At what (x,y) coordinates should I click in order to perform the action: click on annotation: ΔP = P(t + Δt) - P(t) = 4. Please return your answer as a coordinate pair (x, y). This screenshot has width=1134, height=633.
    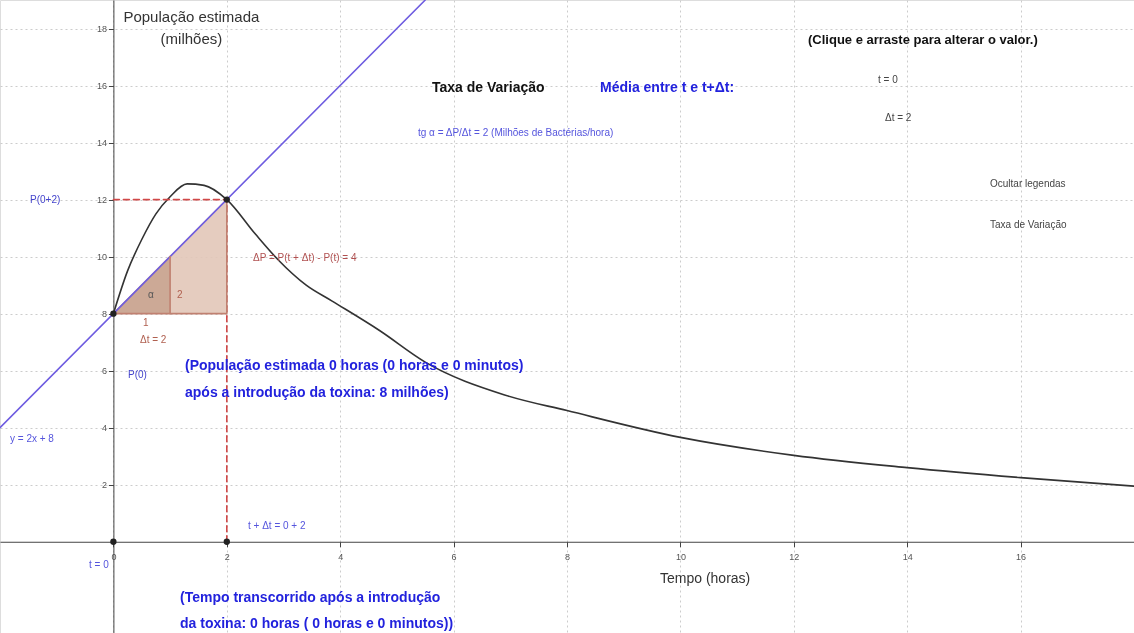
    Looking at the image, I should click on (305, 257).